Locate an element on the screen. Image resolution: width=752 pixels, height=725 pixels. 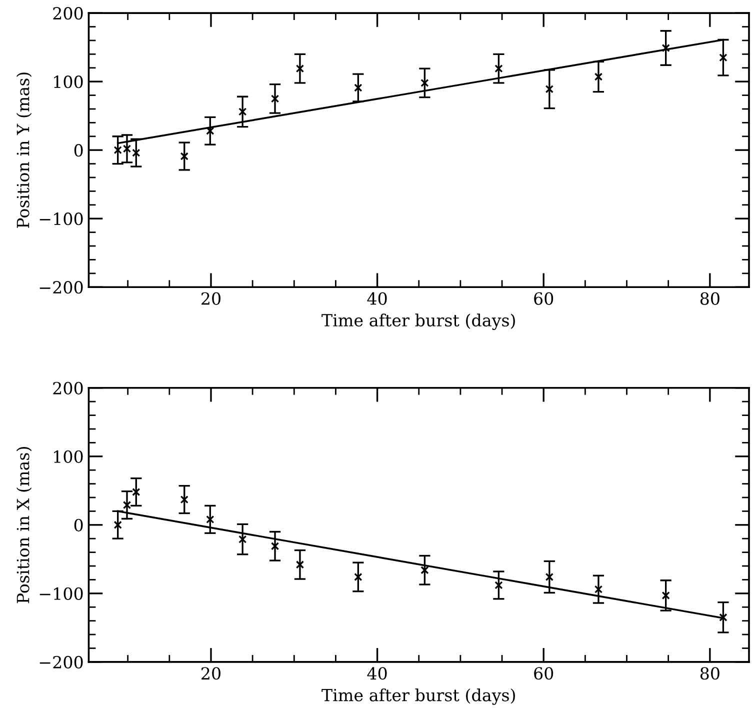
y-axis-title: Position in X (mas) is located at coordinates (24, 525).